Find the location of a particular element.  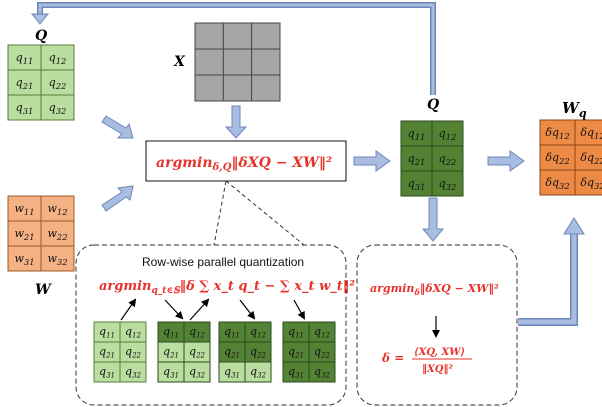

delta-argmin-formula: argminδ‖δXQ − XW‖² is located at coordinates (434, 289).